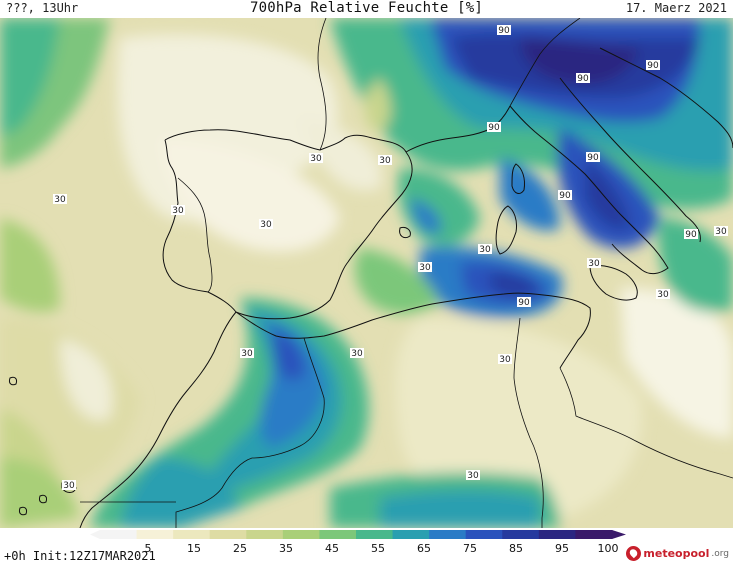  What do you see at coordinates (405, 233) in the screenshot?
I see `mallorca` at bounding box center [405, 233].